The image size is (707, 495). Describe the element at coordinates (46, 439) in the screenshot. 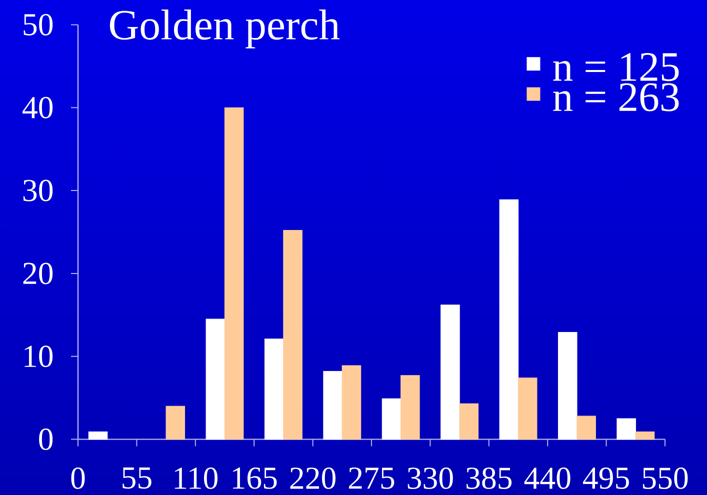

I see `y-tick-label: 0` at that location.